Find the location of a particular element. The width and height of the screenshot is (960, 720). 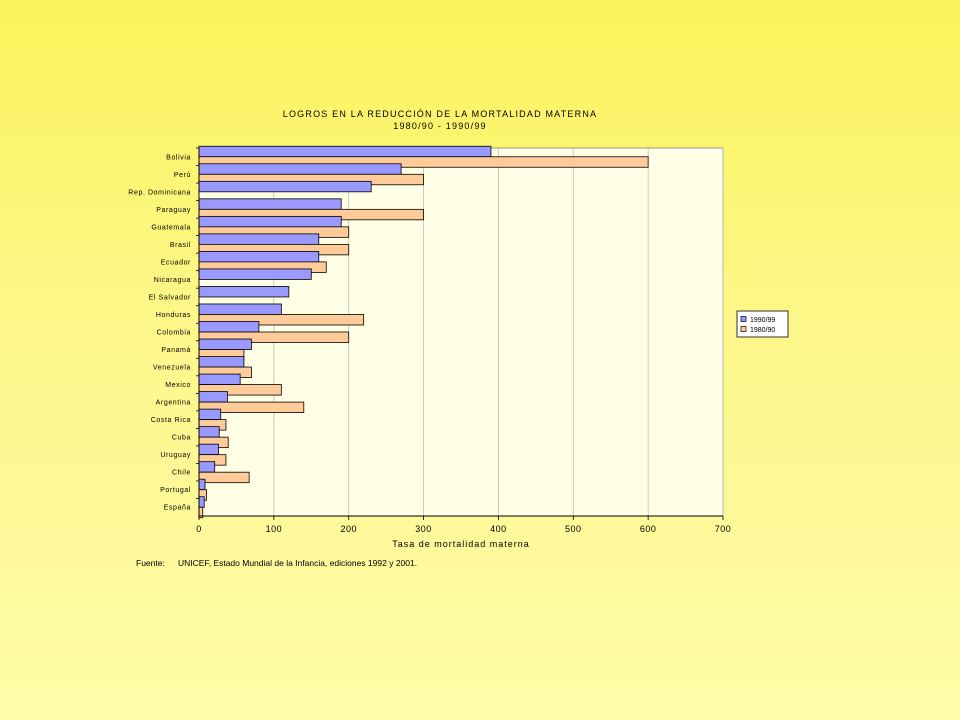

category-label: Perú is located at coordinates (182, 175).